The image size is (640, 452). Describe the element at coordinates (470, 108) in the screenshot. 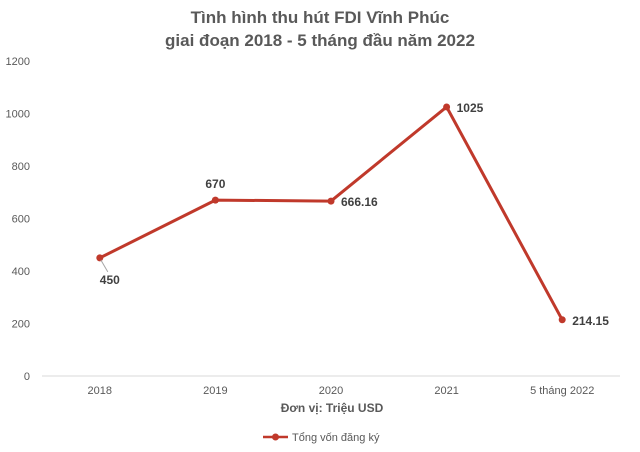

I see `data-label: 1025` at that location.